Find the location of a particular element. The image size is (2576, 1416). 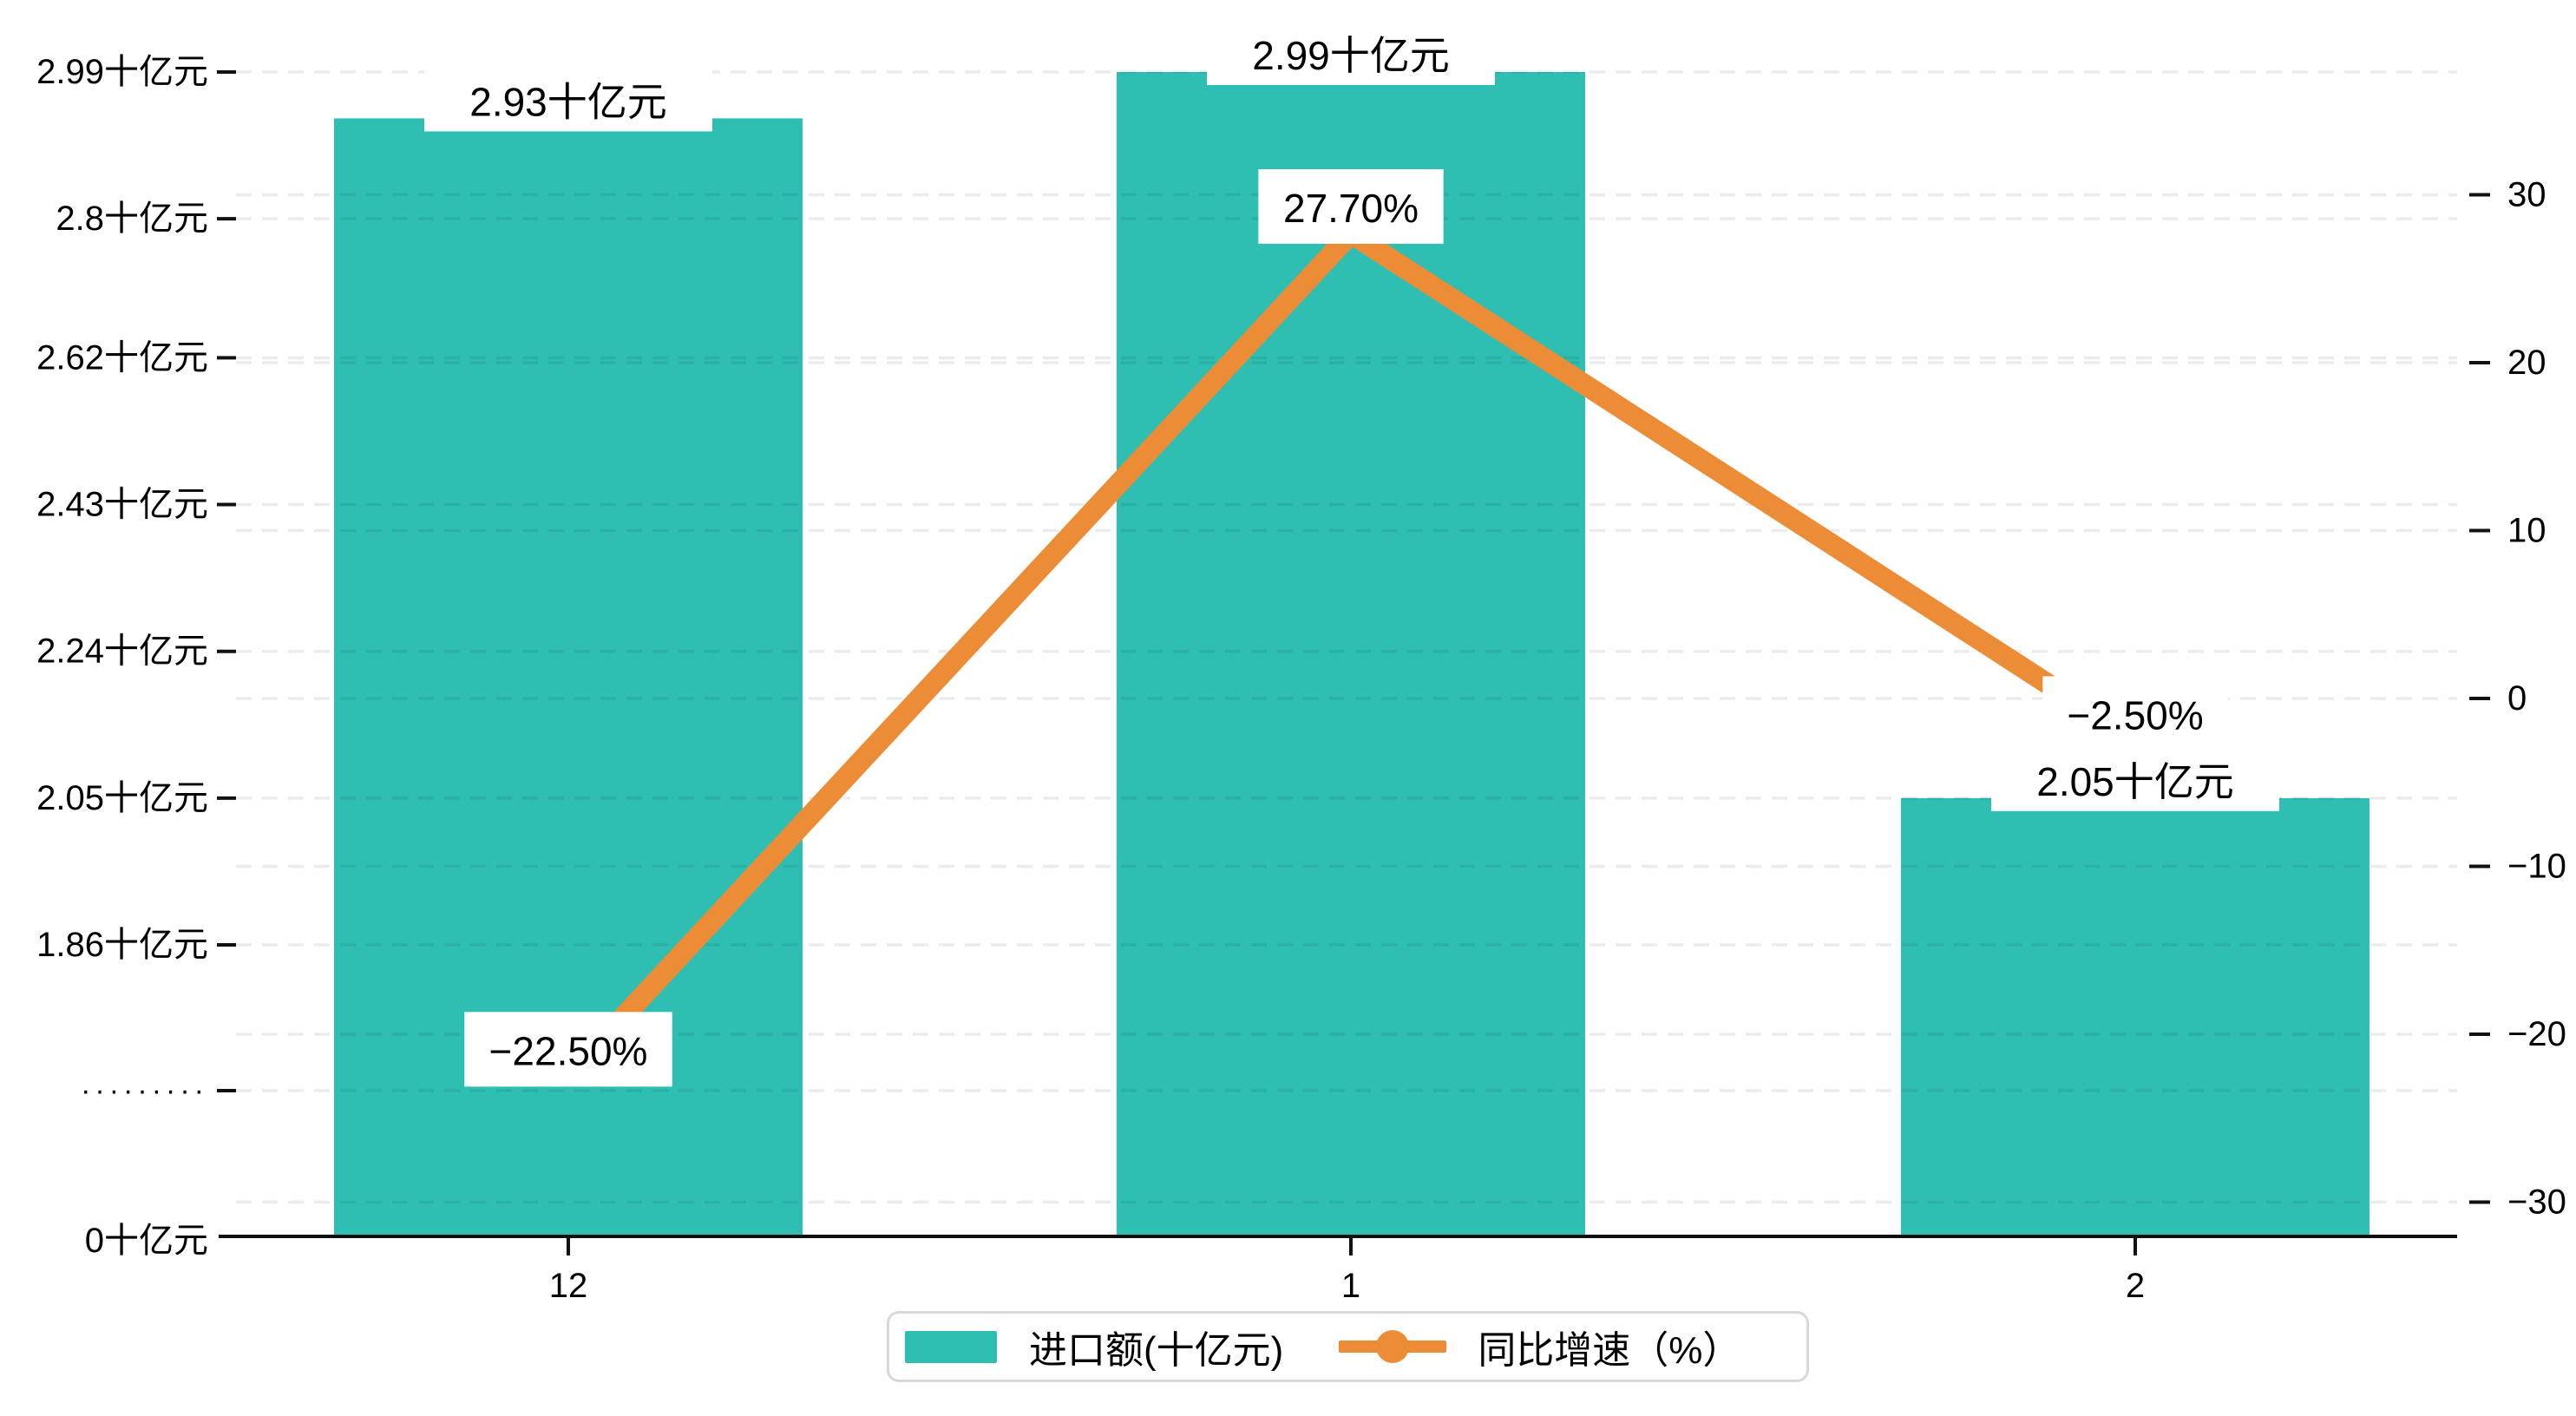

left-axis-tick-label: 2.05十亿元 is located at coordinates (122, 798).